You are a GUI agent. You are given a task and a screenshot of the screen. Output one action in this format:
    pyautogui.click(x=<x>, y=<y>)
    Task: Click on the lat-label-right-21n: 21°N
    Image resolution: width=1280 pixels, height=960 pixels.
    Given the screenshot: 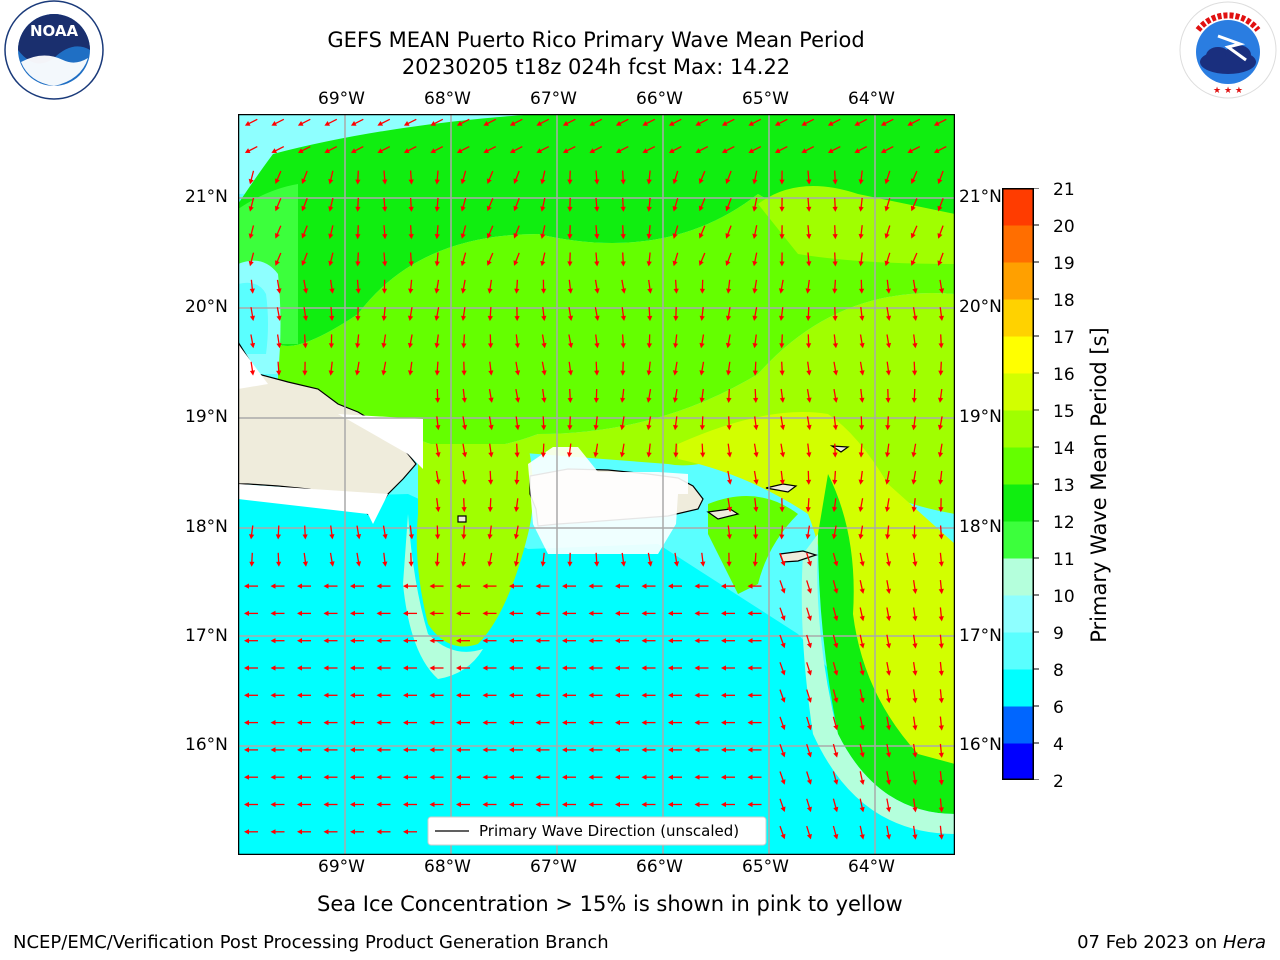 What is the action you would take?
    pyautogui.click(x=980, y=197)
    